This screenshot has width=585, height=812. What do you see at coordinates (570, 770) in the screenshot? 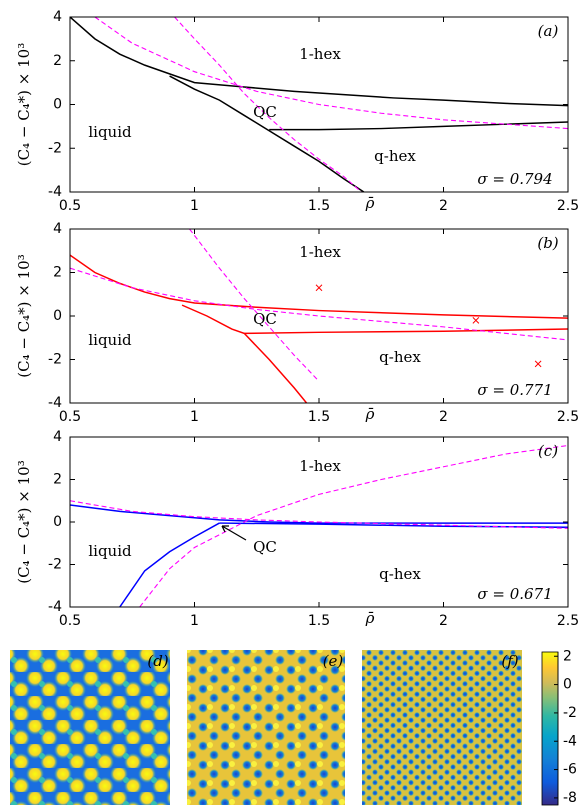
I see `colorbar-tick-label: -6` at bounding box center [570, 770].